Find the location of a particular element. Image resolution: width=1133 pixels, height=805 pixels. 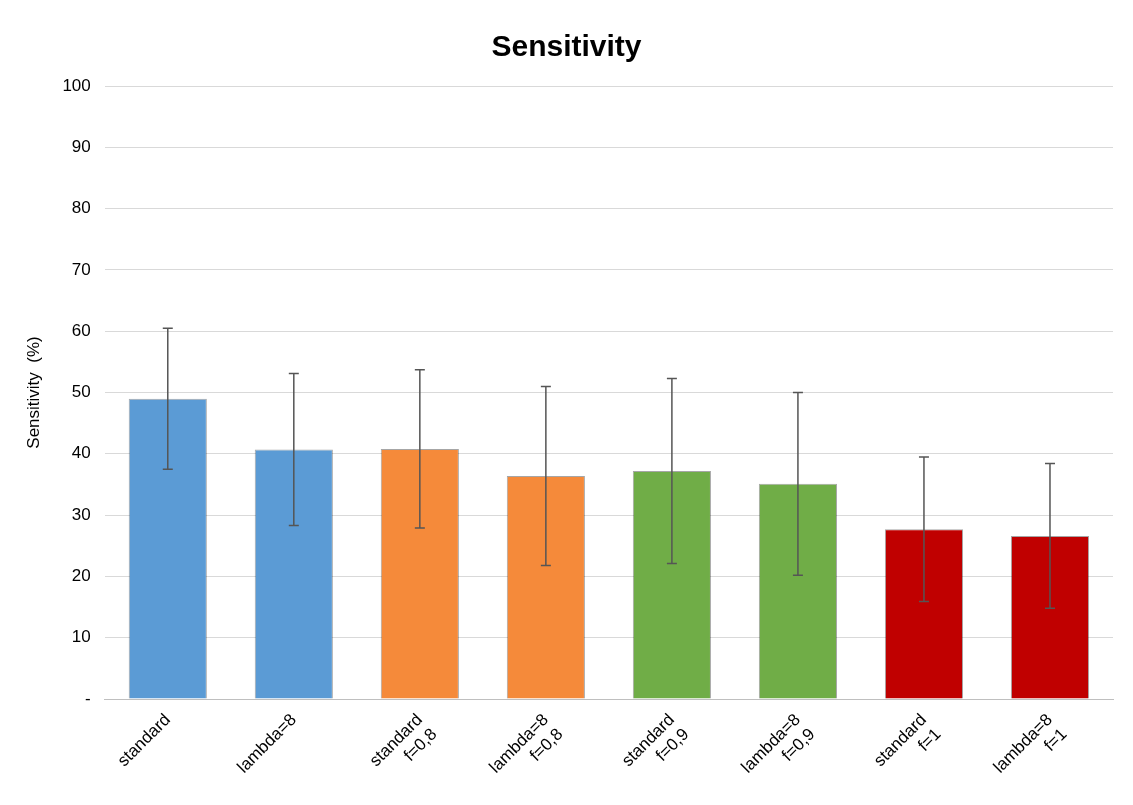

y-tick-label: 10 is located at coordinates (81, 637).